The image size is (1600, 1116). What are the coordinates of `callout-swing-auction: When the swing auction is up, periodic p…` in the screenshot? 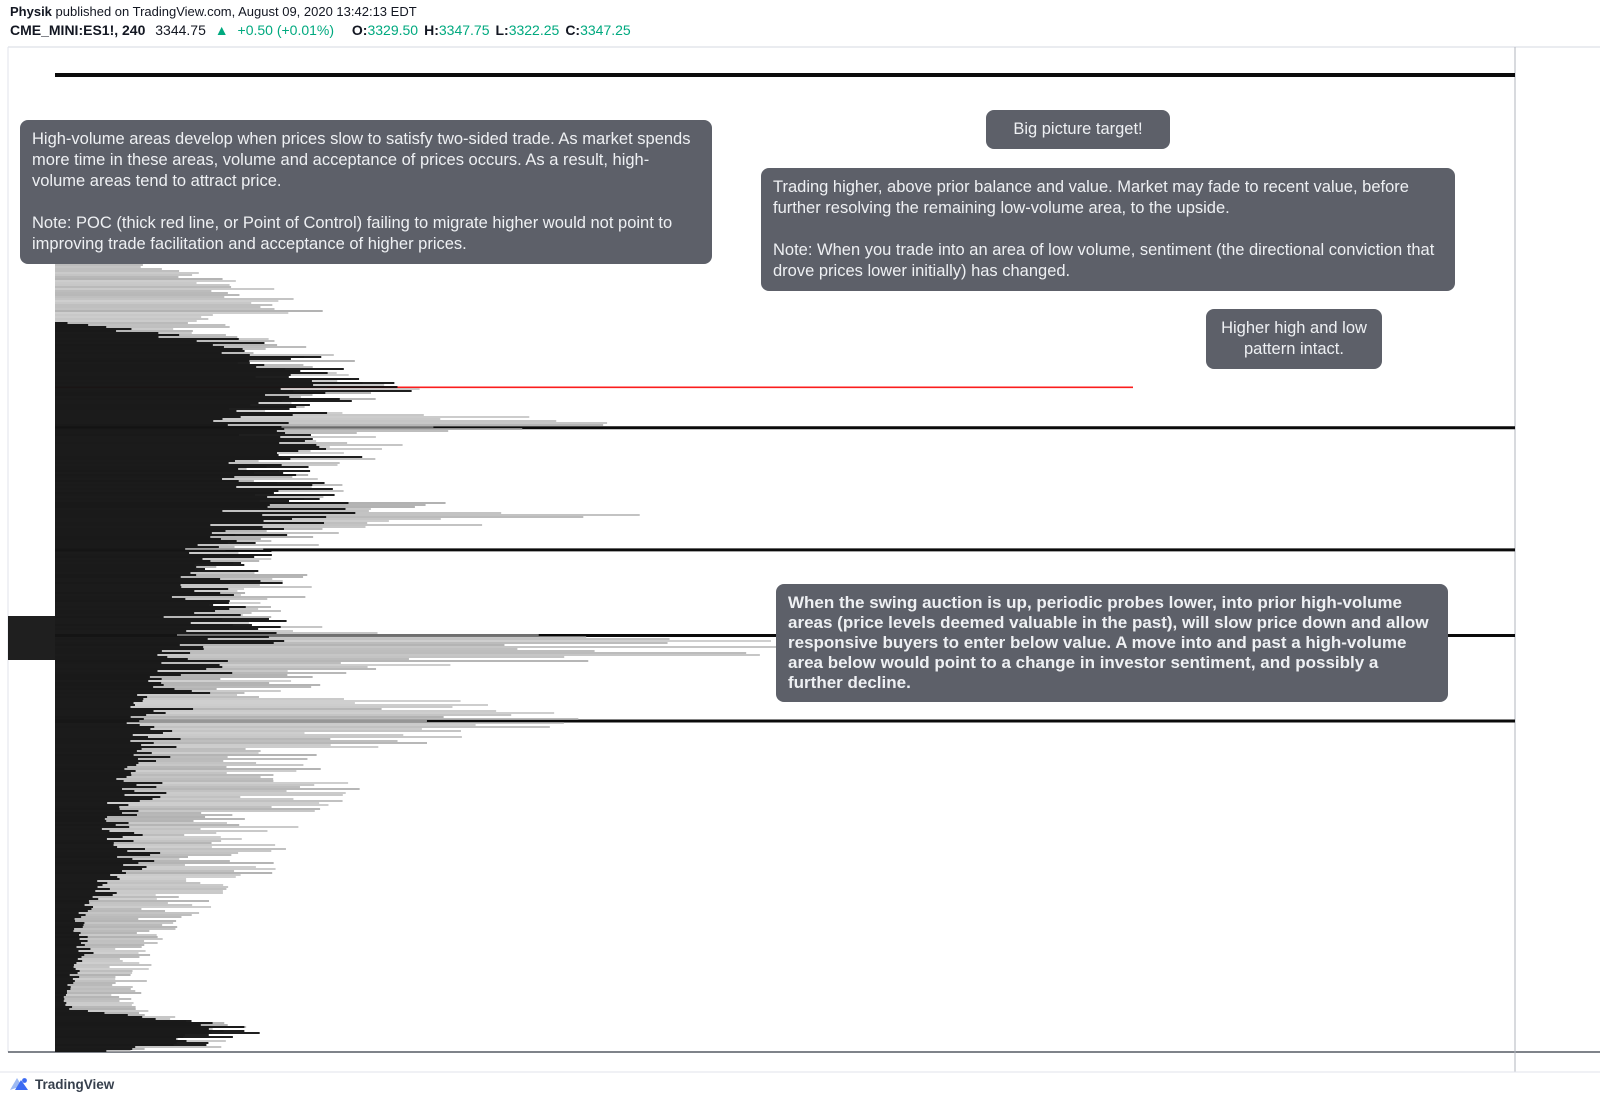 It's located at (1112, 643).